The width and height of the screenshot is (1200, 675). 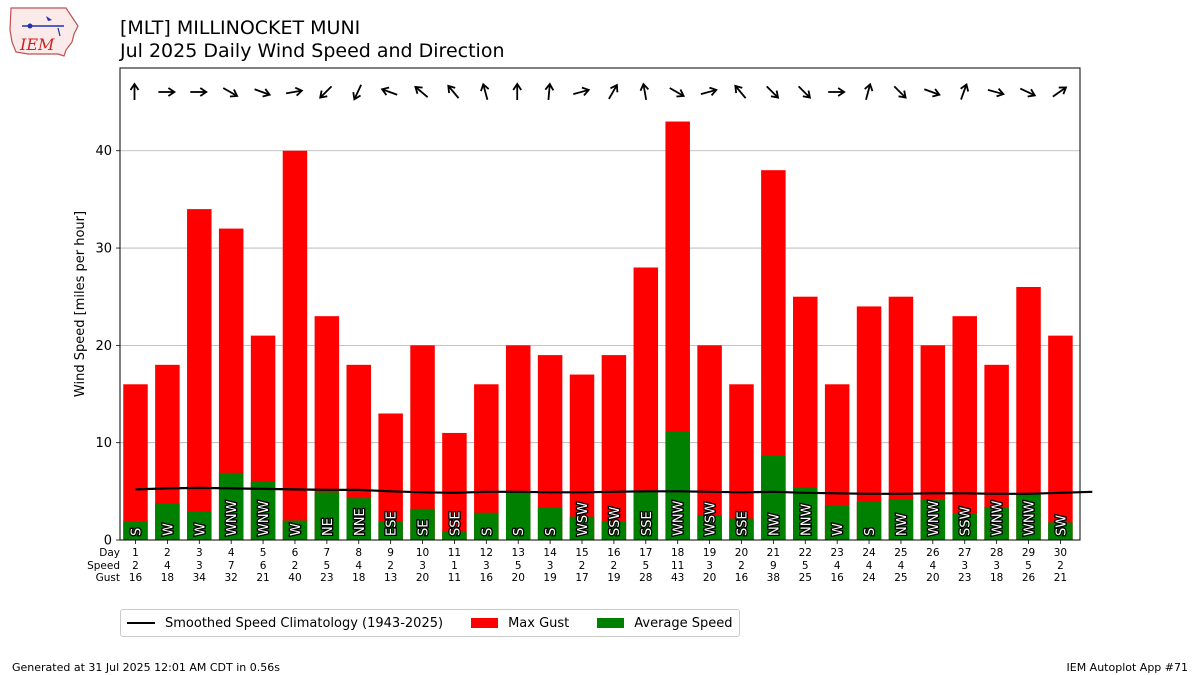 I want to click on legend-swatch-average-speed, so click(x=611, y=623).